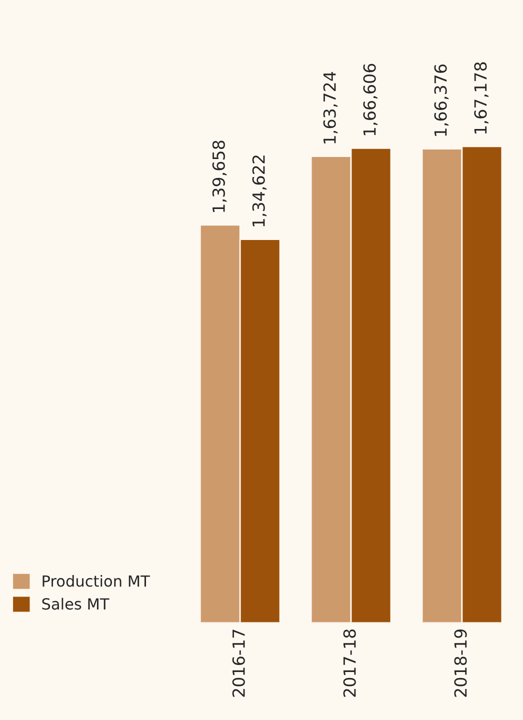 This screenshot has height=720, width=523. What do you see at coordinates (76, 604) in the screenshot?
I see `legend-label: Sales MT` at bounding box center [76, 604].